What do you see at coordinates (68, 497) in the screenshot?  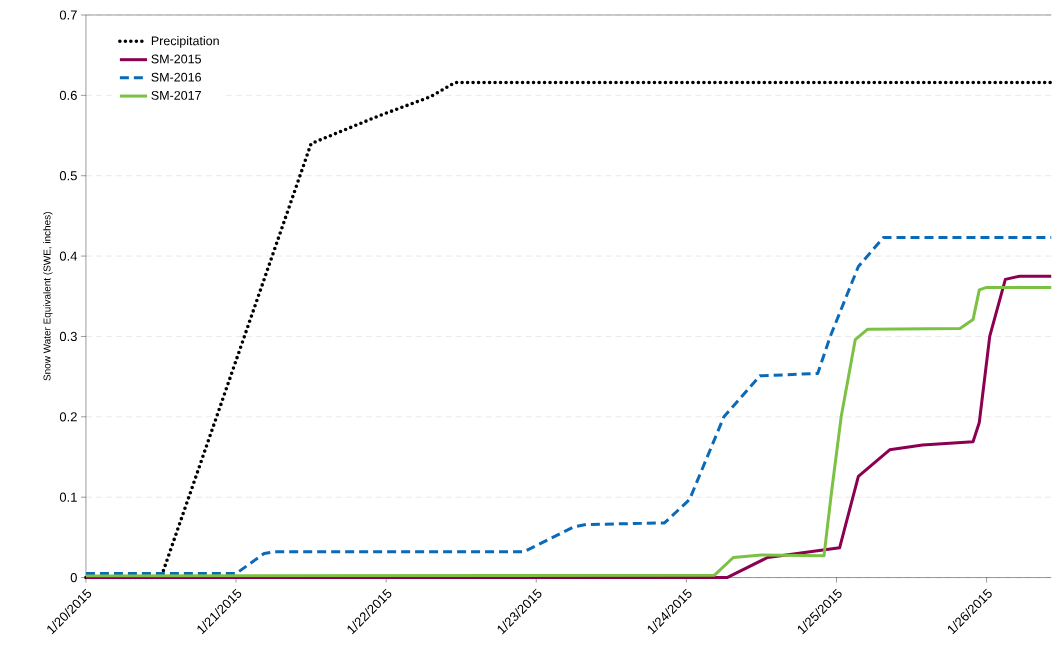 I see `y-tick-label: 0.1` at bounding box center [68, 497].